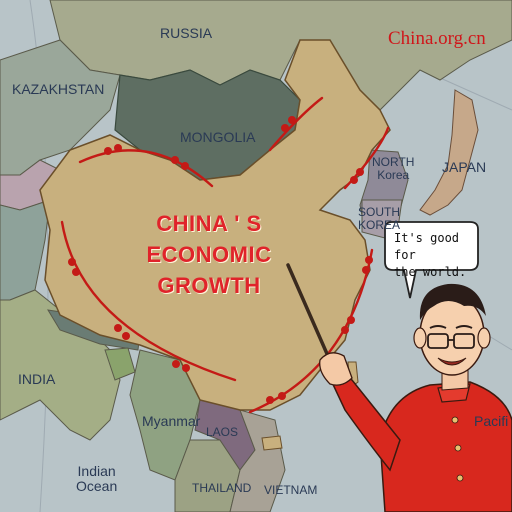  What do you see at coordinates (272, 443) in the screenshot?
I see `hainan-region` at bounding box center [272, 443].